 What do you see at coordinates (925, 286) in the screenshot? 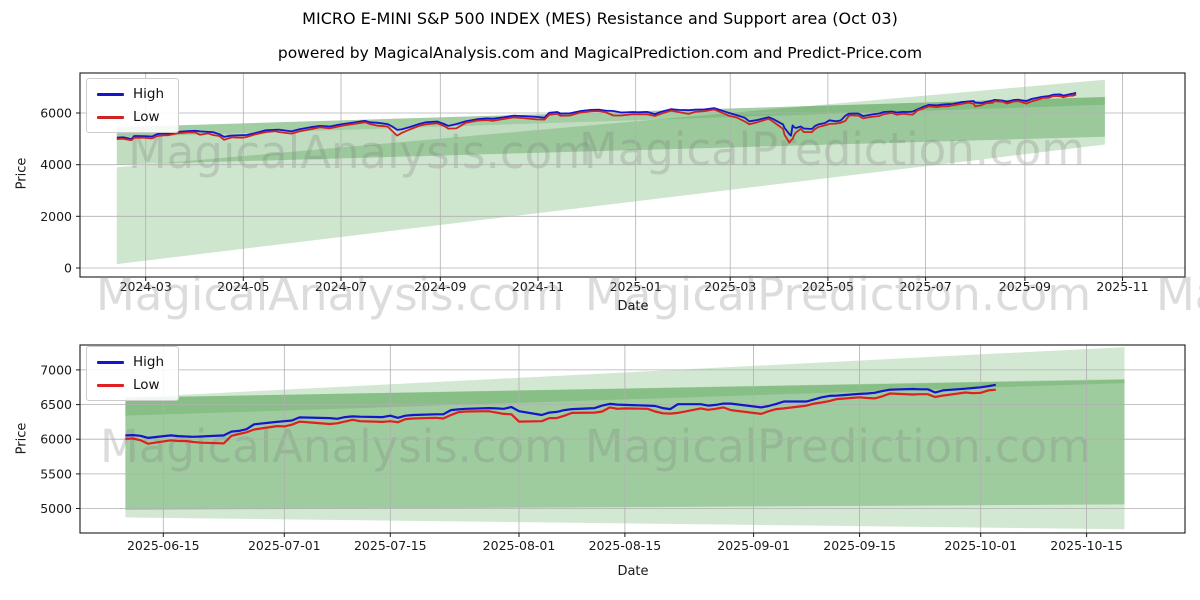
I see `x-tick-label: 2025-07` at bounding box center [925, 286].